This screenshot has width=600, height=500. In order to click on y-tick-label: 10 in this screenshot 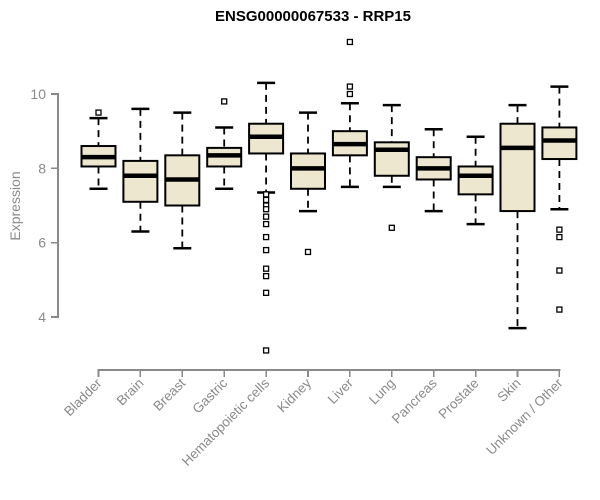, I will do `click(38, 94)`.